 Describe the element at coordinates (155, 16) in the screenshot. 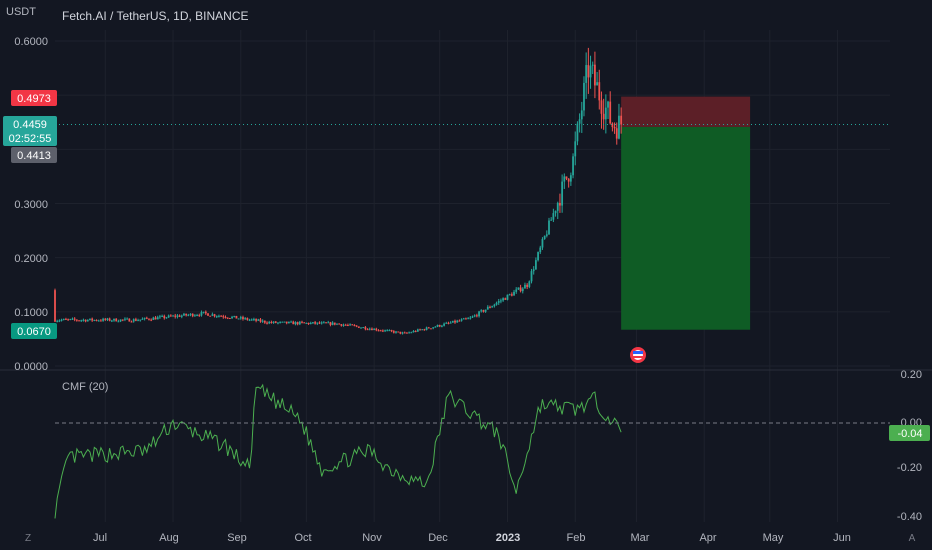

I see `symbol-title: Fetch.AI / TetherUS, 1D, BINANCE` at that location.